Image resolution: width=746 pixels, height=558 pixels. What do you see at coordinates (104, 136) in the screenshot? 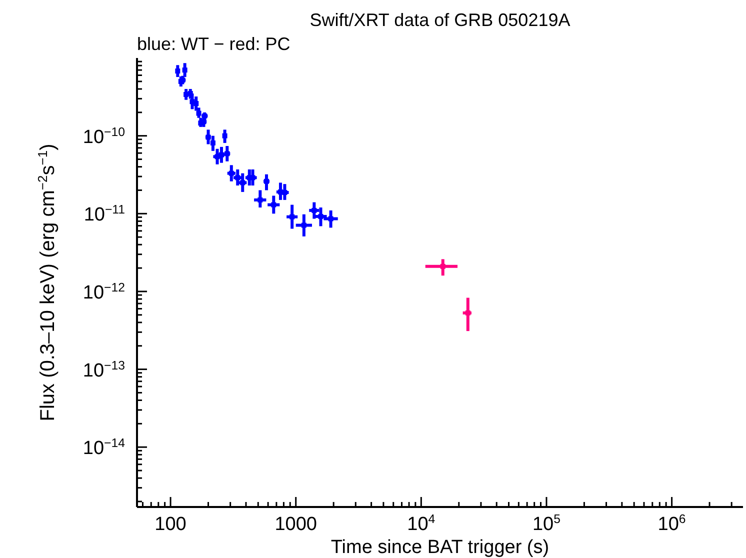
I see `y-tick-label: 10$^{−10}$` at bounding box center [104, 136].